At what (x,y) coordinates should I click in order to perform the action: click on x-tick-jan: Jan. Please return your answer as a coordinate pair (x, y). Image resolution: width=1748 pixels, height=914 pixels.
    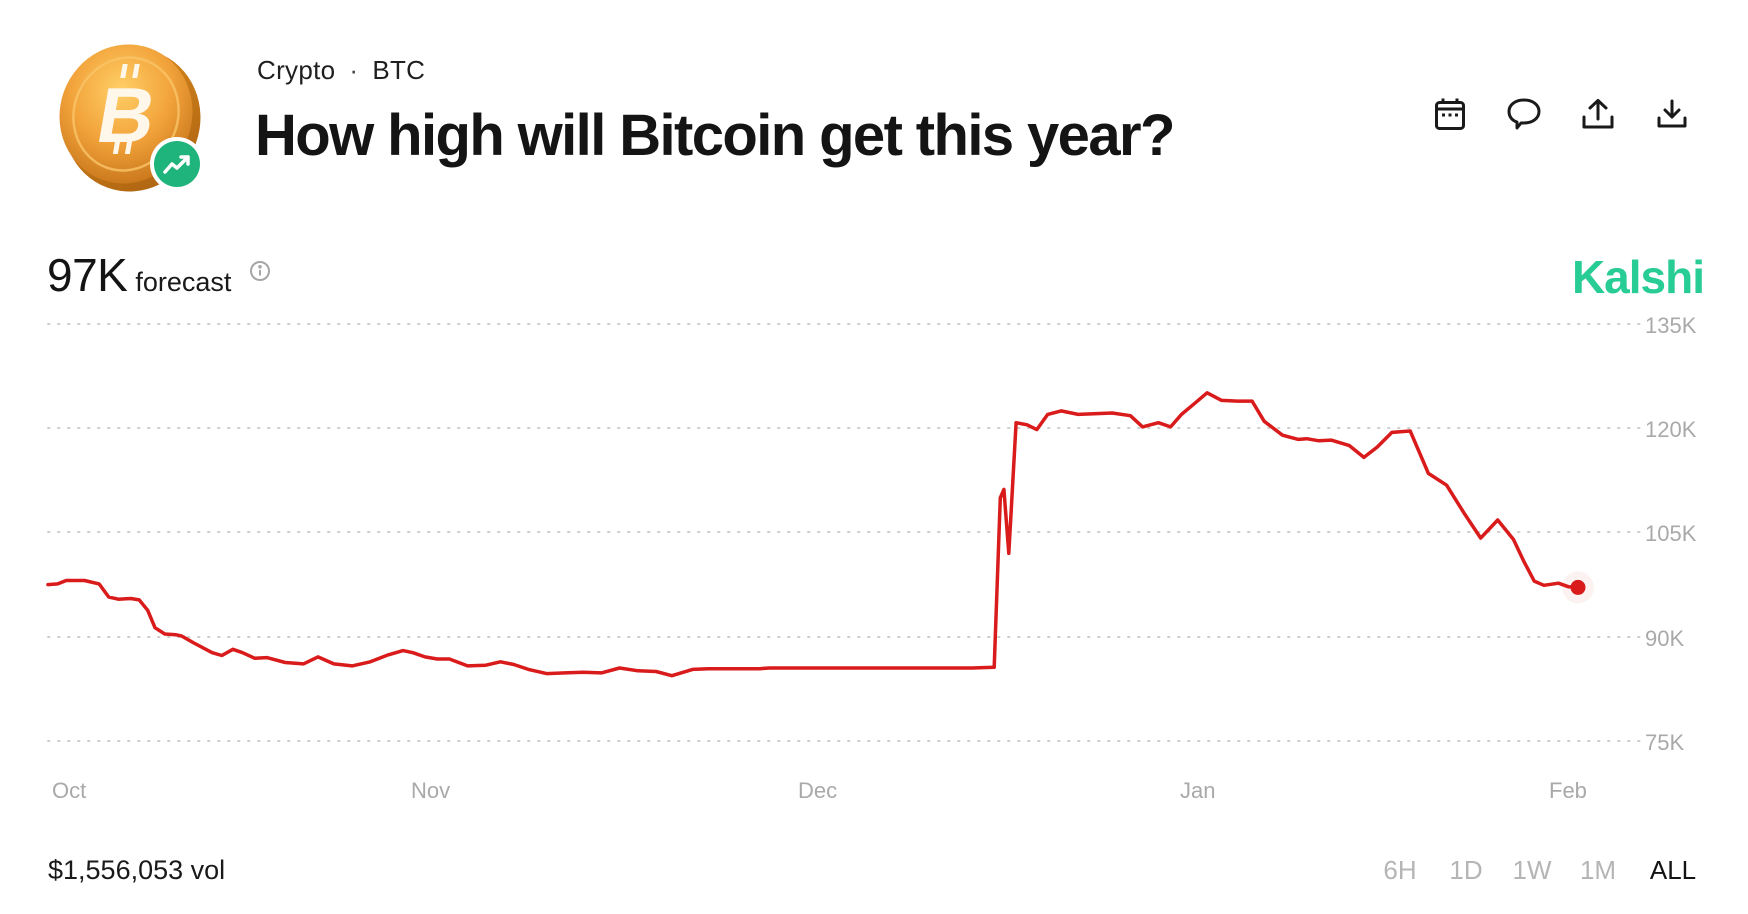
    Looking at the image, I should click on (1198, 790).